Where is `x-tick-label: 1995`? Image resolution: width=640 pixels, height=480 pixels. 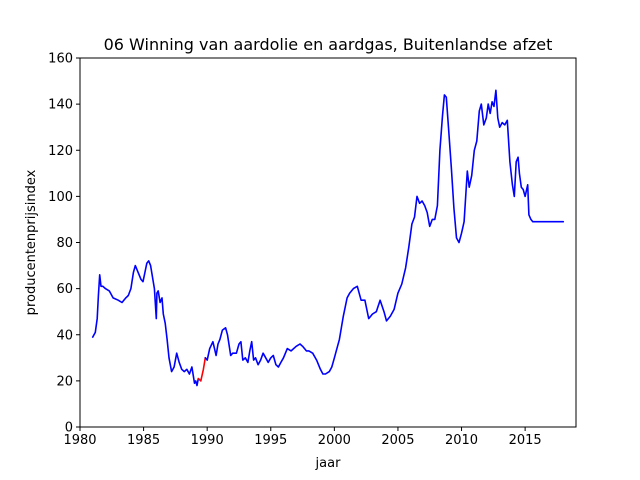
x-tick-label: 1995 is located at coordinates (270, 440).